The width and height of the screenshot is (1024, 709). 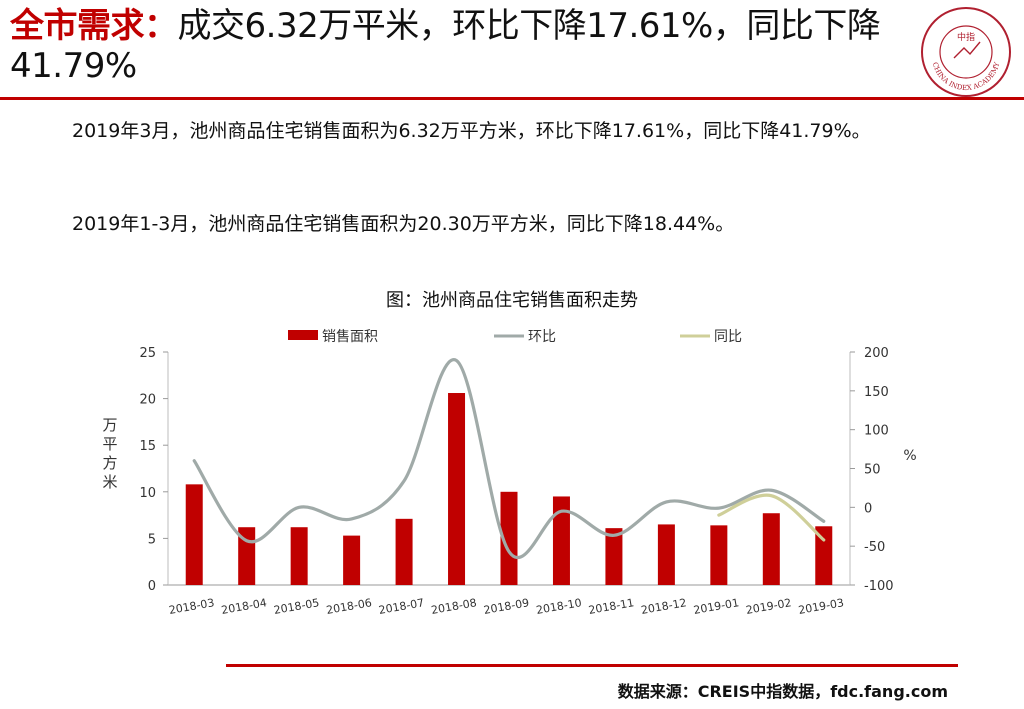 I want to click on china-index-academy-logo: 中指 CHINA INDEX ACADEMY, so click(x=966, y=52).